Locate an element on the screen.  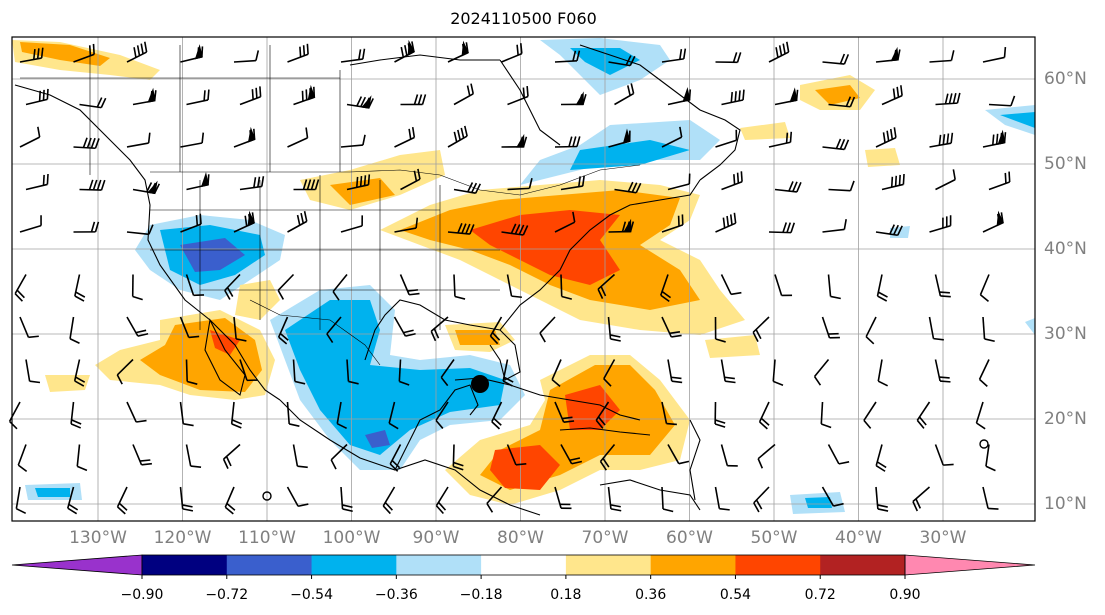
map-title: 2024110500 F060 is located at coordinates (523, 18).